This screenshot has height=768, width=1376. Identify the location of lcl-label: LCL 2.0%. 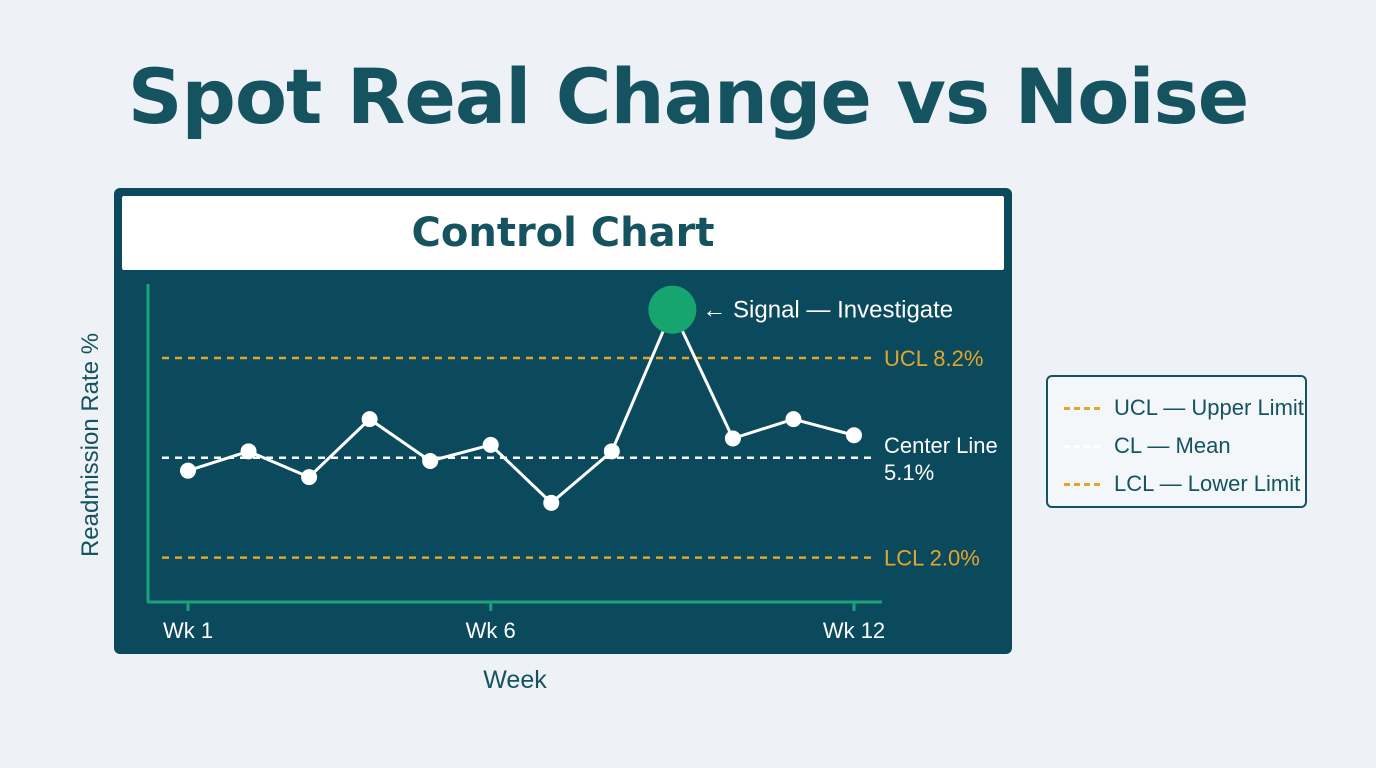
(932, 558).